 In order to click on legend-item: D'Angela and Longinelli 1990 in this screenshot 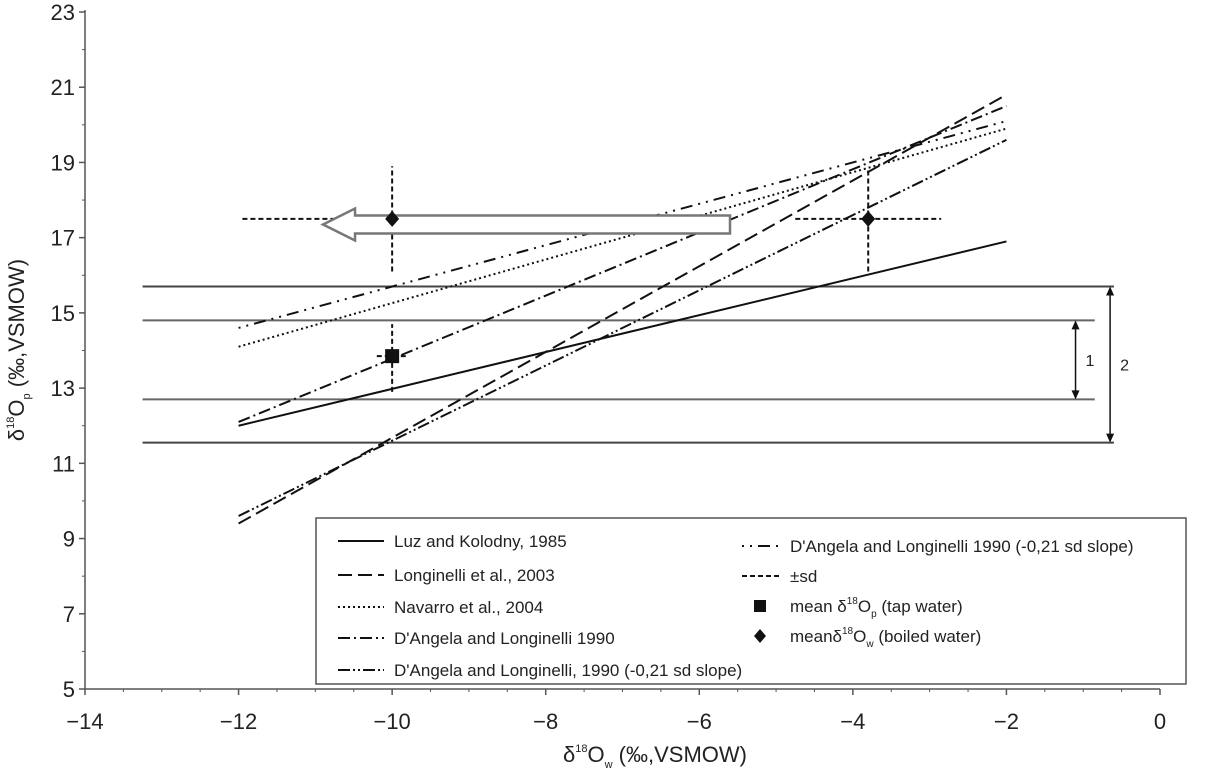, I will do `click(476, 638)`.